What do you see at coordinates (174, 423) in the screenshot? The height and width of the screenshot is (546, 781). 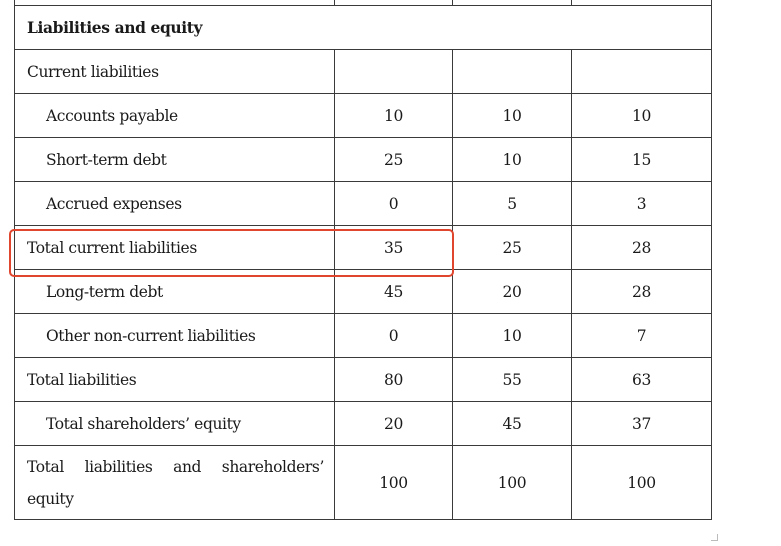 I see `row-label: Total shareholders’ equity` at bounding box center [174, 423].